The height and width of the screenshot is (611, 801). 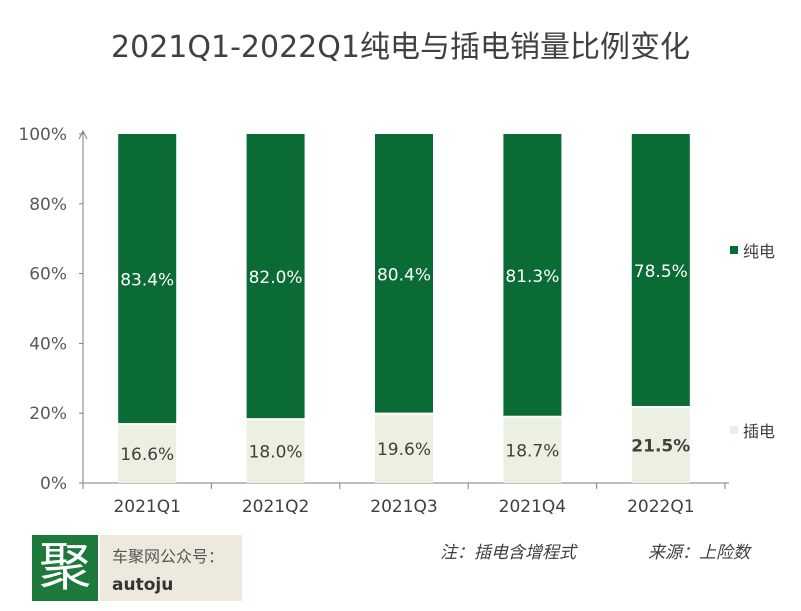 What do you see at coordinates (168, 556) in the screenshot?
I see `wechat-label: 车聚网公众号：` at bounding box center [168, 556].